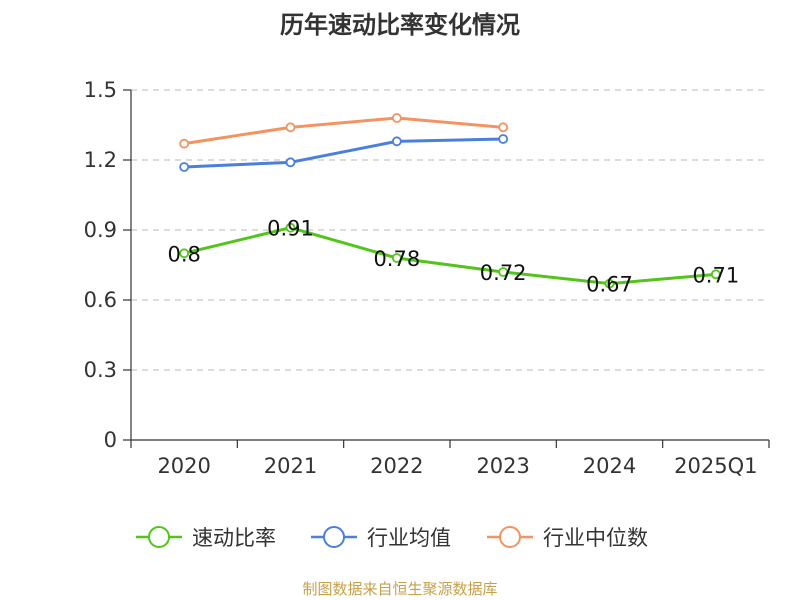 The width and height of the screenshot is (800, 600). I want to click on x-tick-label: 2024, so click(609, 466).